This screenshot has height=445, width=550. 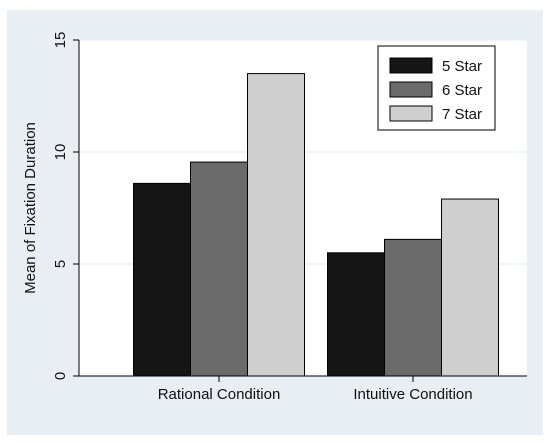 I want to click on legend: 5 Star 6 Star 7 Star, so click(x=436, y=88).